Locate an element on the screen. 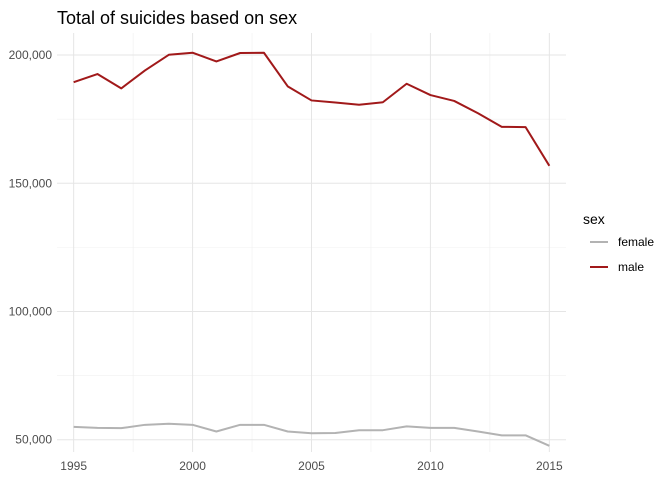 The width and height of the screenshot is (672, 480). x-tick-label: 2010 is located at coordinates (430, 466).